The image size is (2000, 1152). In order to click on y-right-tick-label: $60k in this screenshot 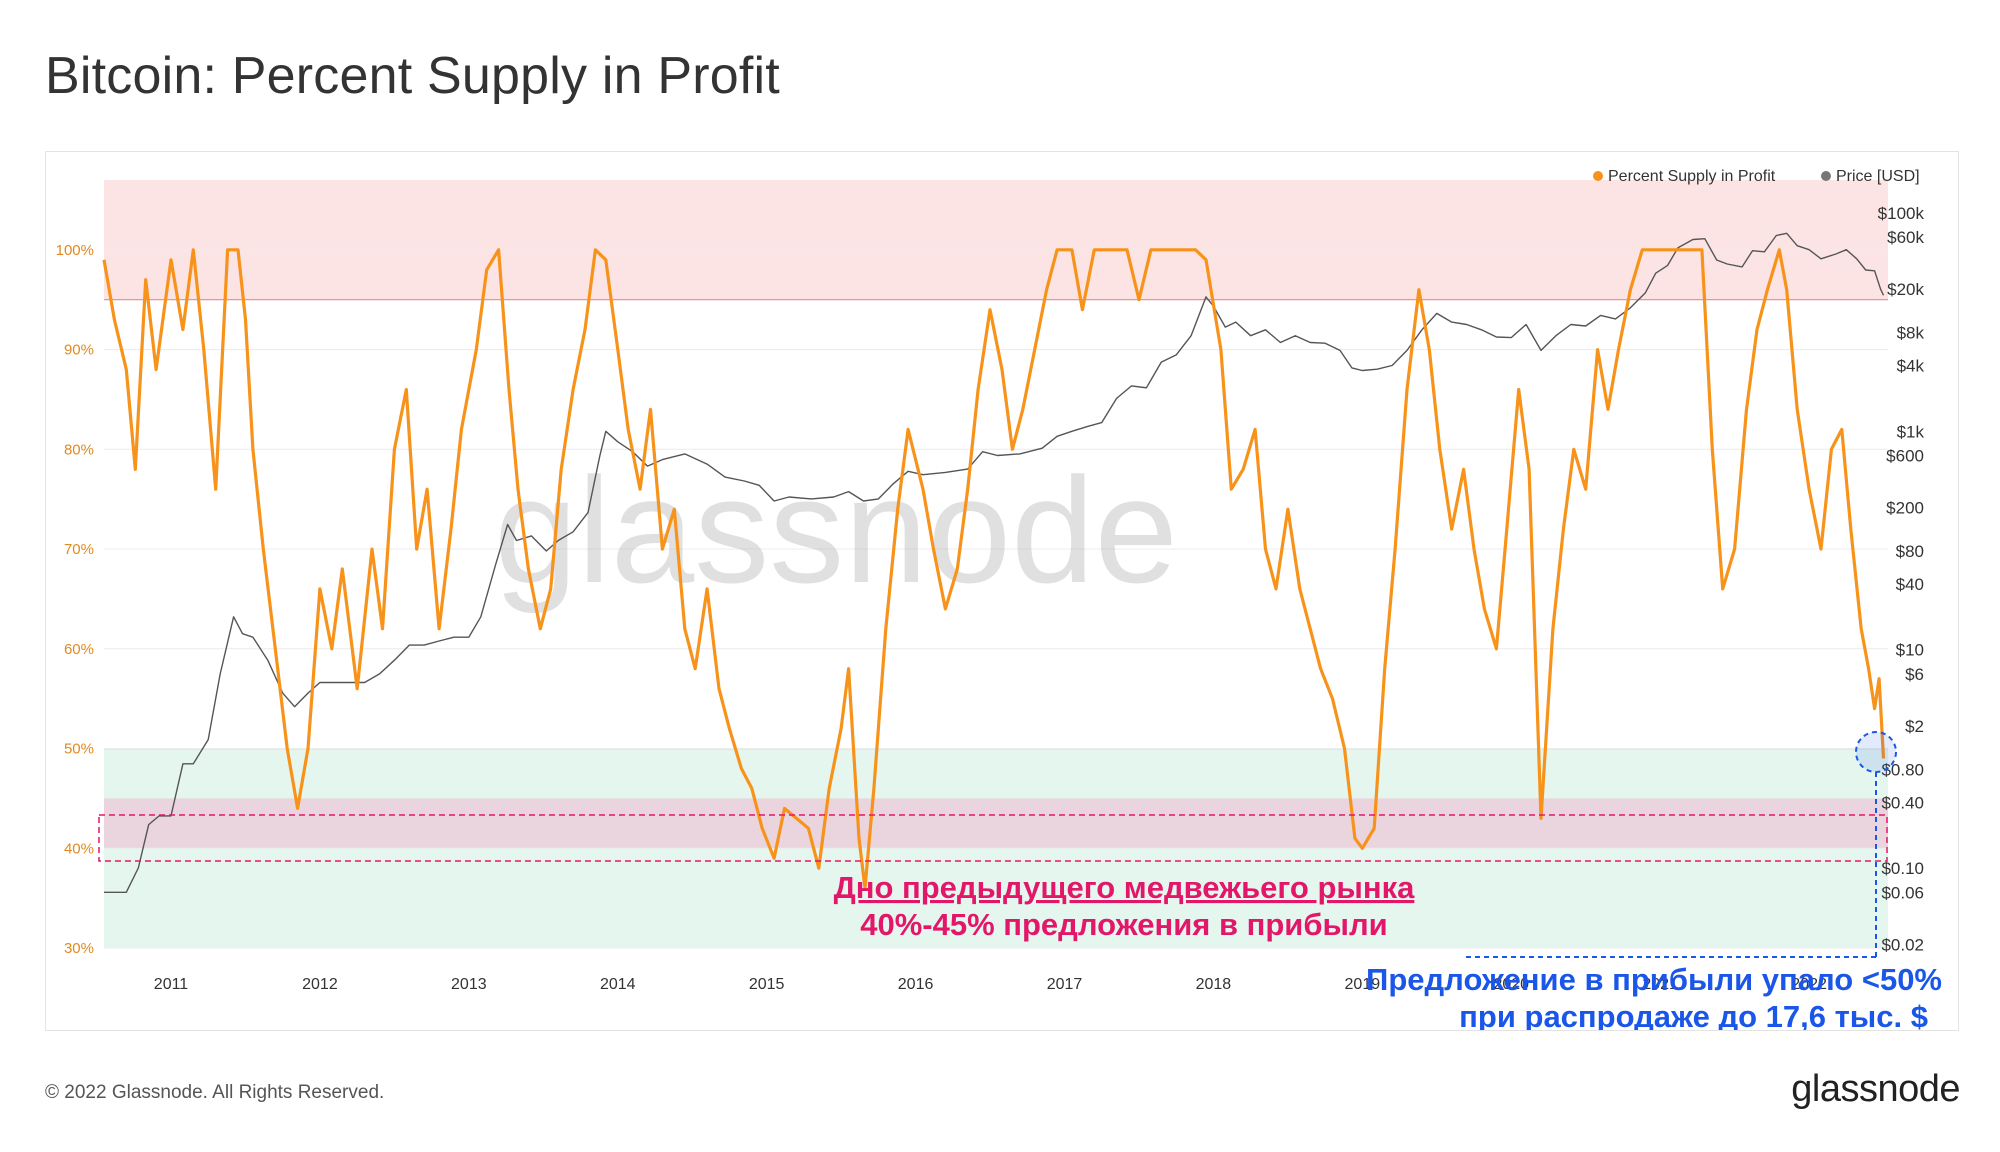, I will do `click(1905, 237)`.